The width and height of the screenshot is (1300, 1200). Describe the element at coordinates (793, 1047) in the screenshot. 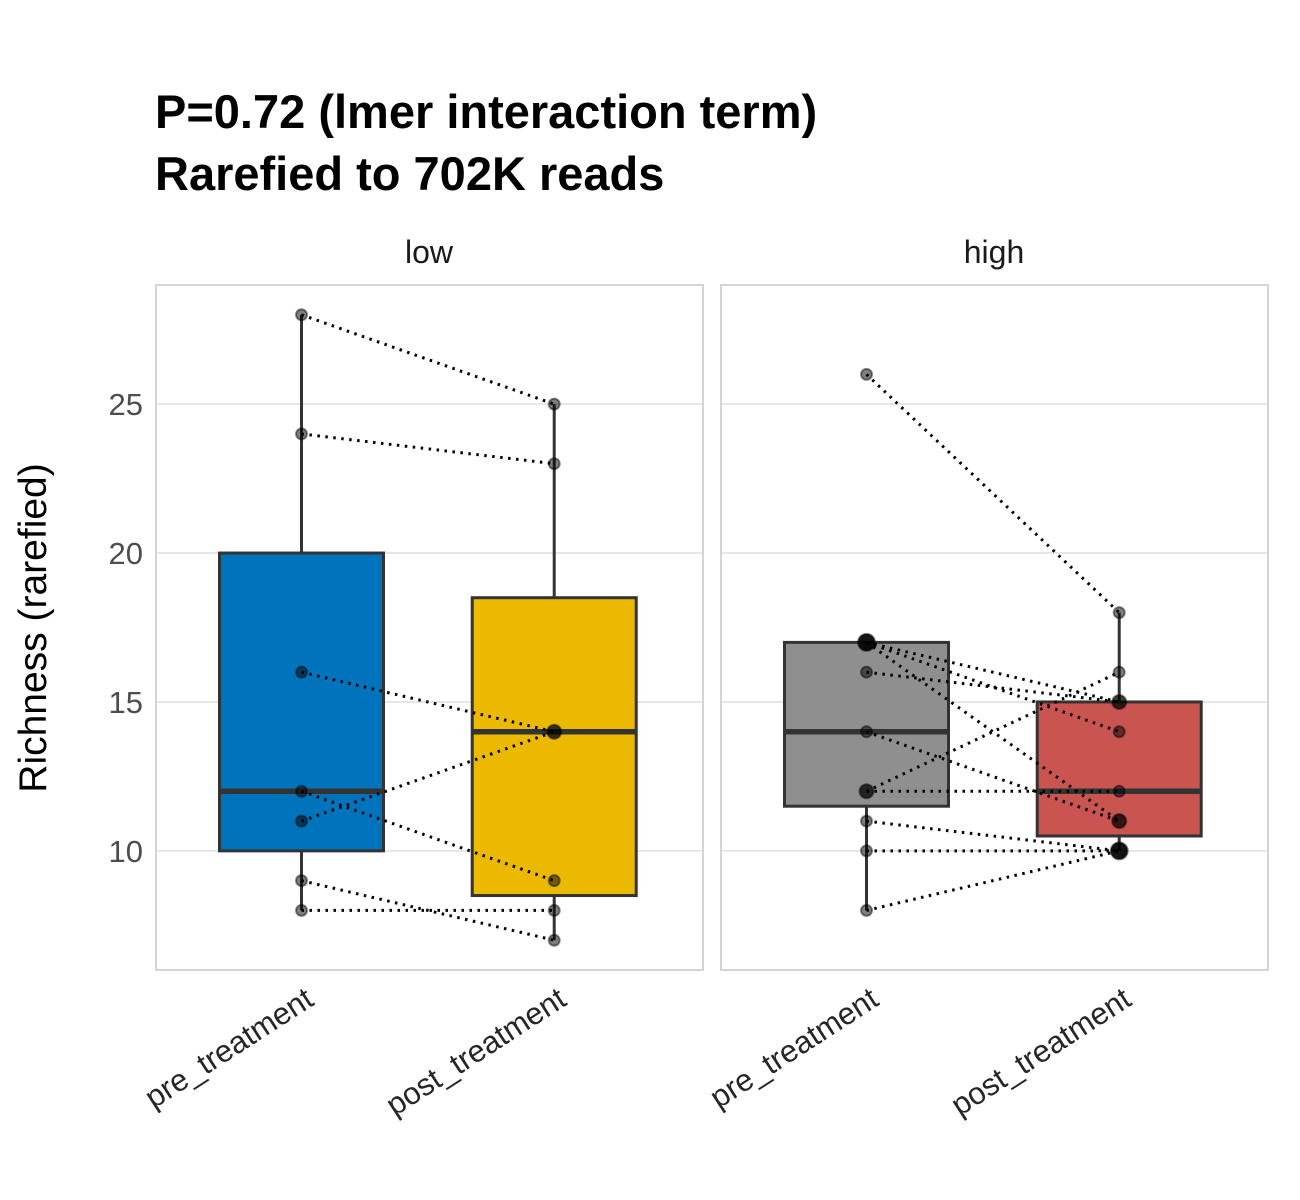

I see `x-tick-label-high-pre_treatment: pre_treatment` at that location.